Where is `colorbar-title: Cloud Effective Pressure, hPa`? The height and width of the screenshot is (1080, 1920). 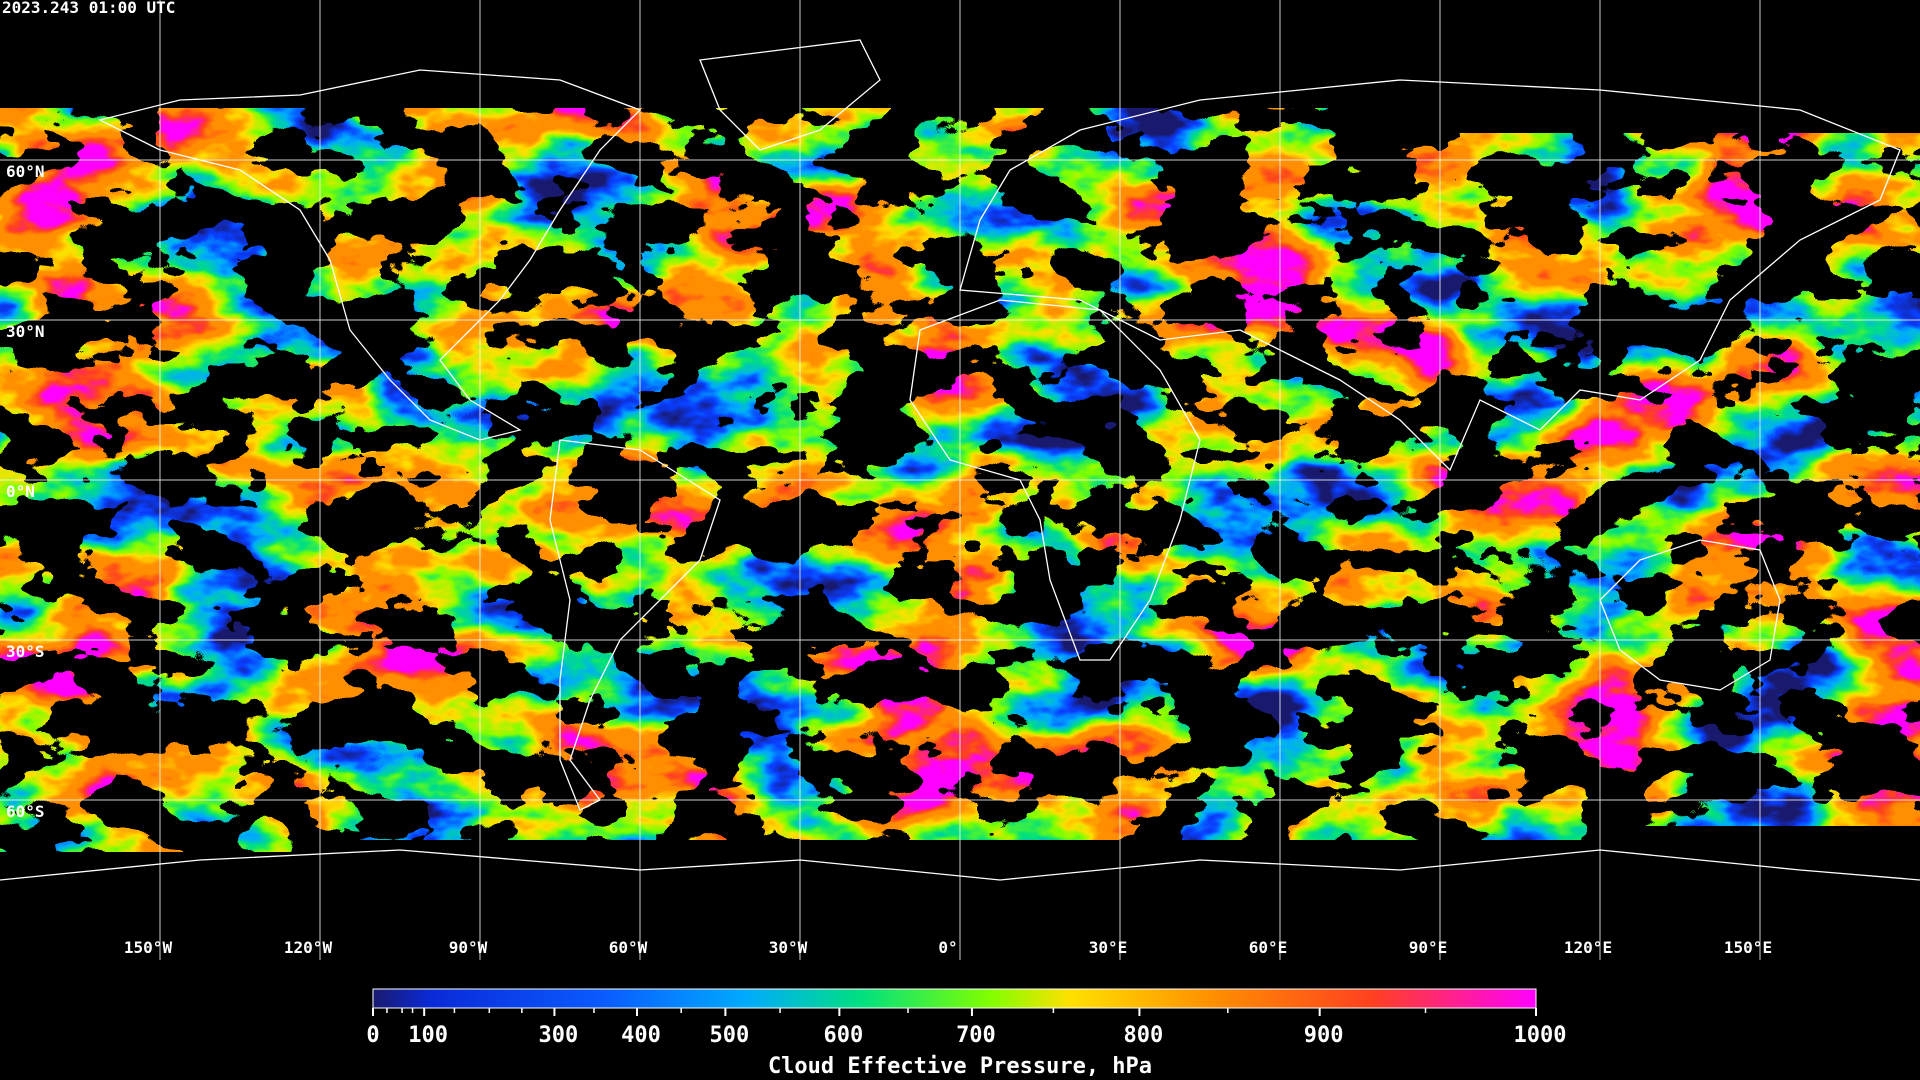
colorbar-title: Cloud Effective Pressure, hPa is located at coordinates (960, 1066).